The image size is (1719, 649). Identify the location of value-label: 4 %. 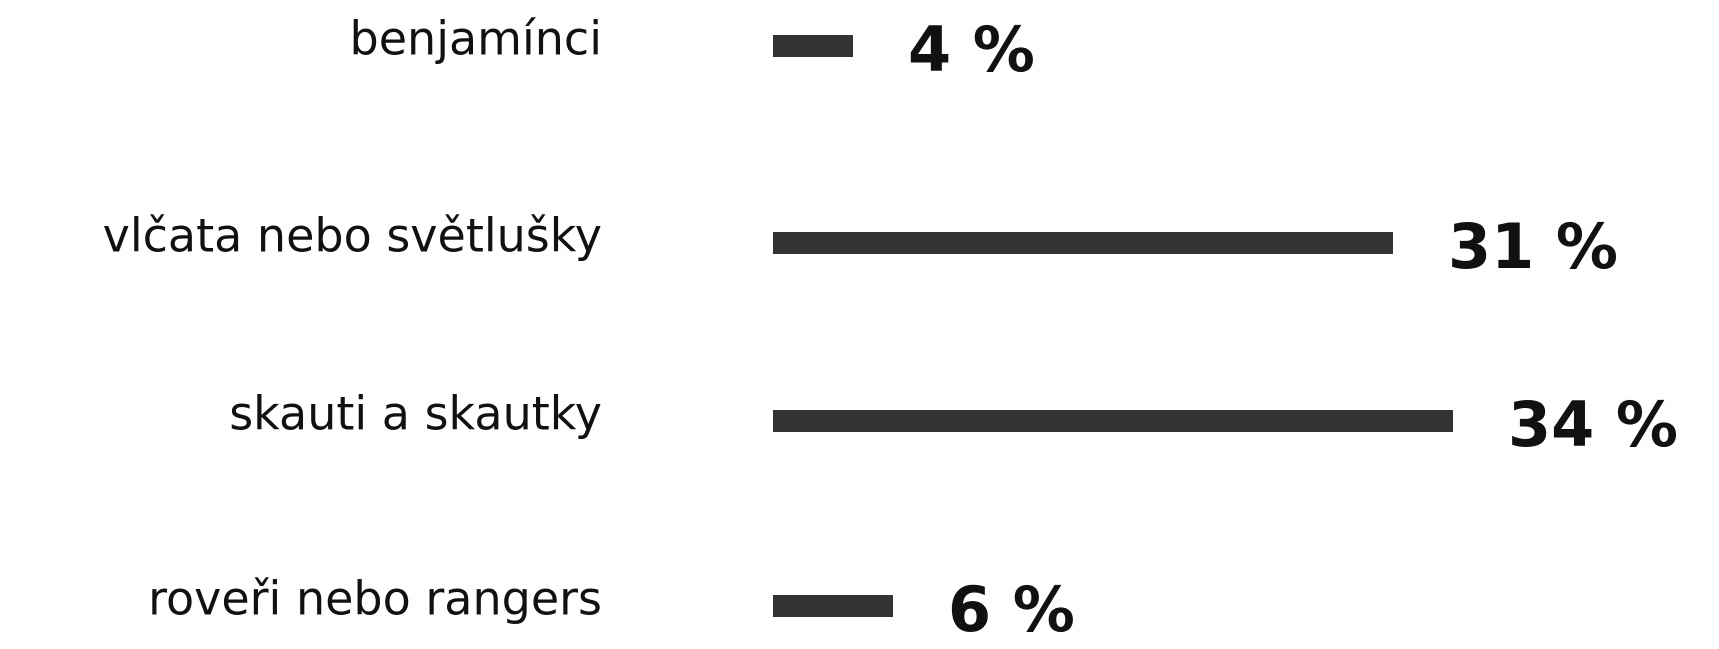
(971, 49).